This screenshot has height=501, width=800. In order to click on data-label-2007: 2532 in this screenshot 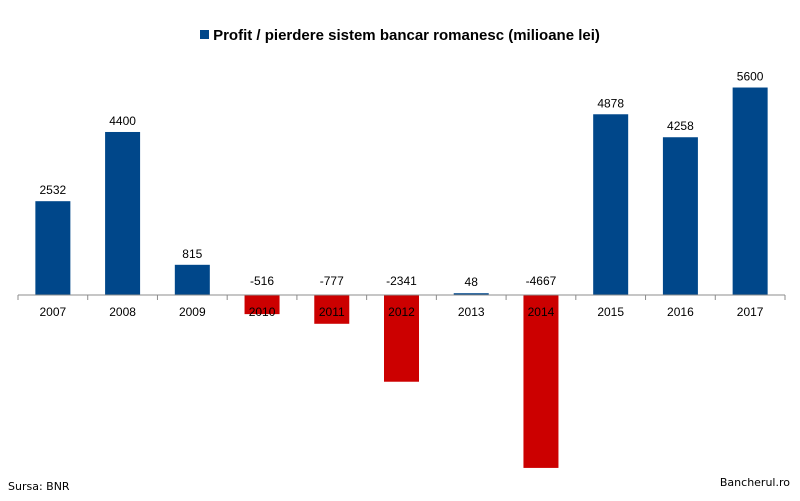, I will do `click(53, 190)`.